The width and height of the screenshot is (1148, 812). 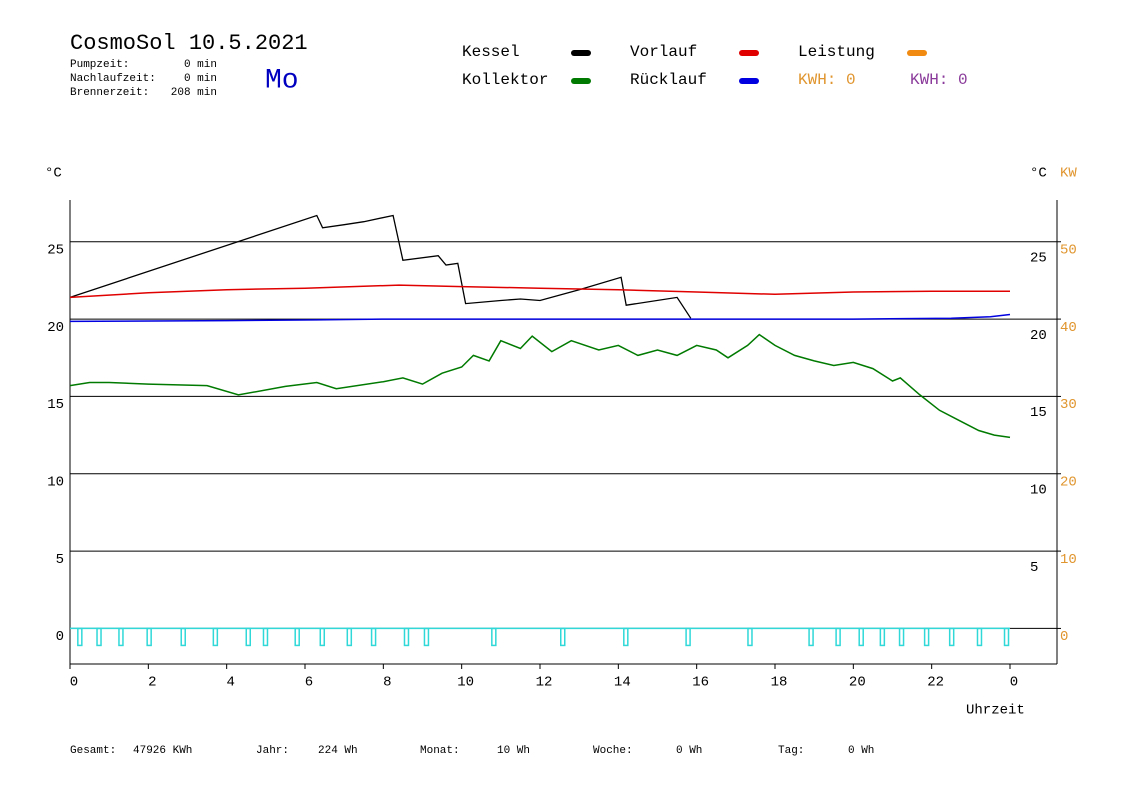 I want to click on footer-label: Woche:, so click(x=613, y=751).